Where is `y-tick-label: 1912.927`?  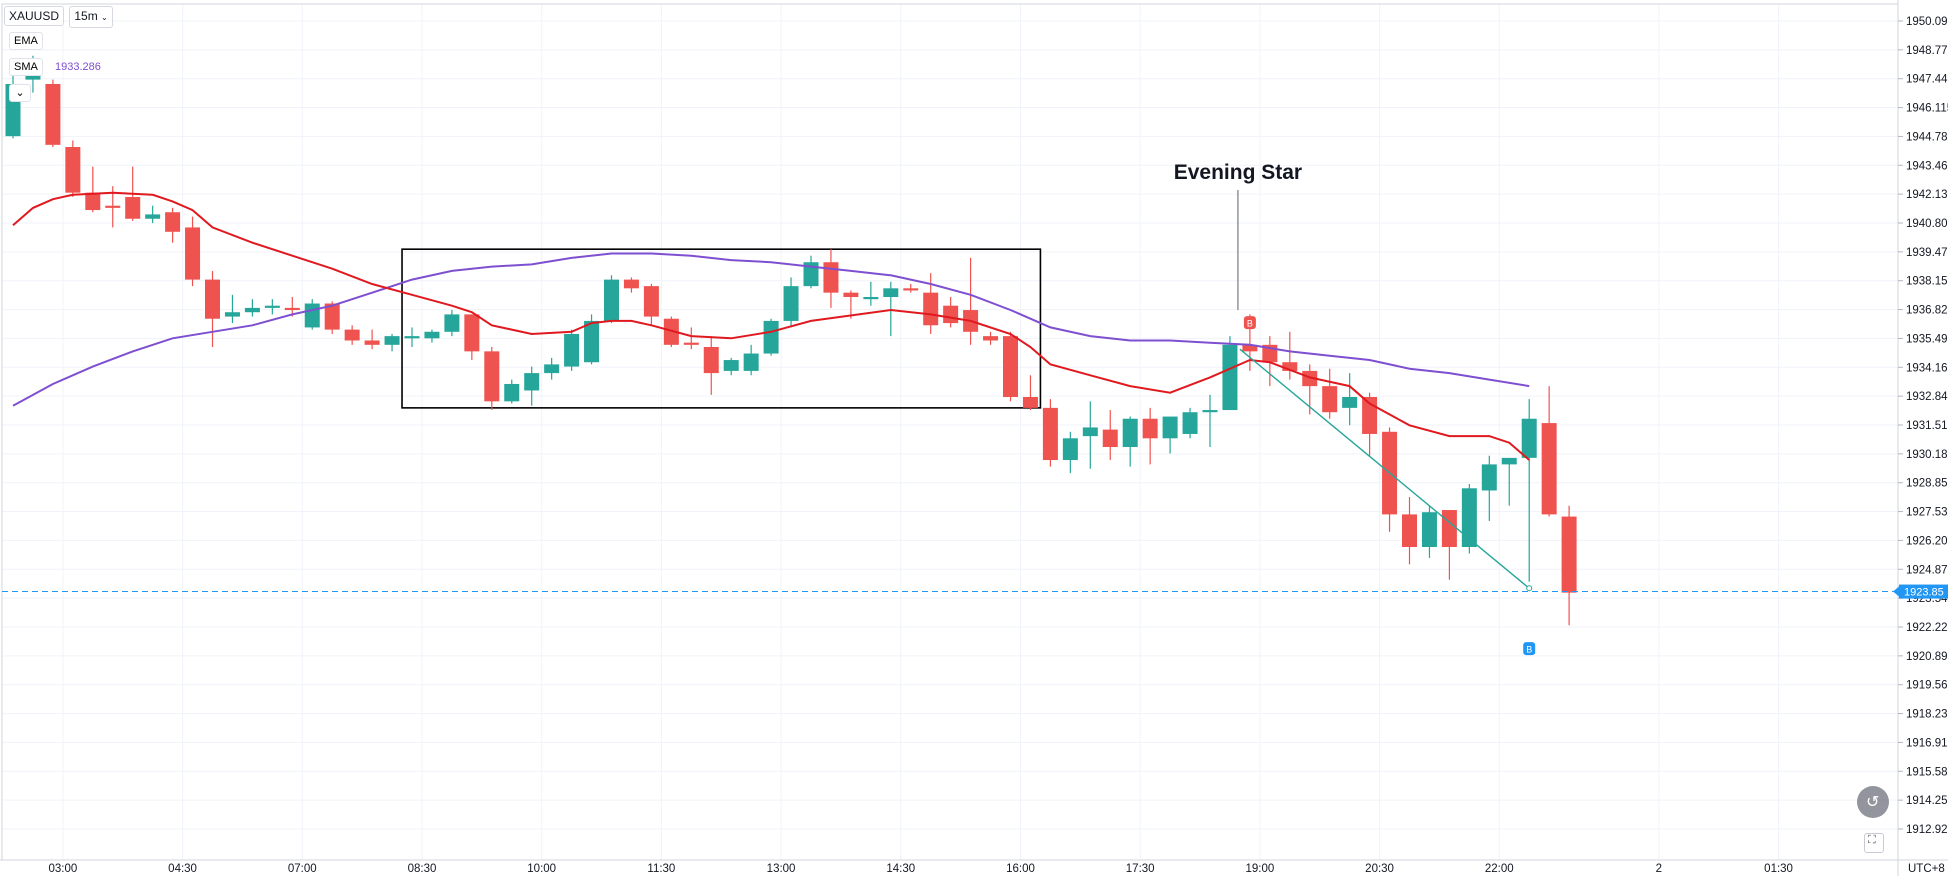
y-tick-label: 1912.927 is located at coordinates (1927, 830).